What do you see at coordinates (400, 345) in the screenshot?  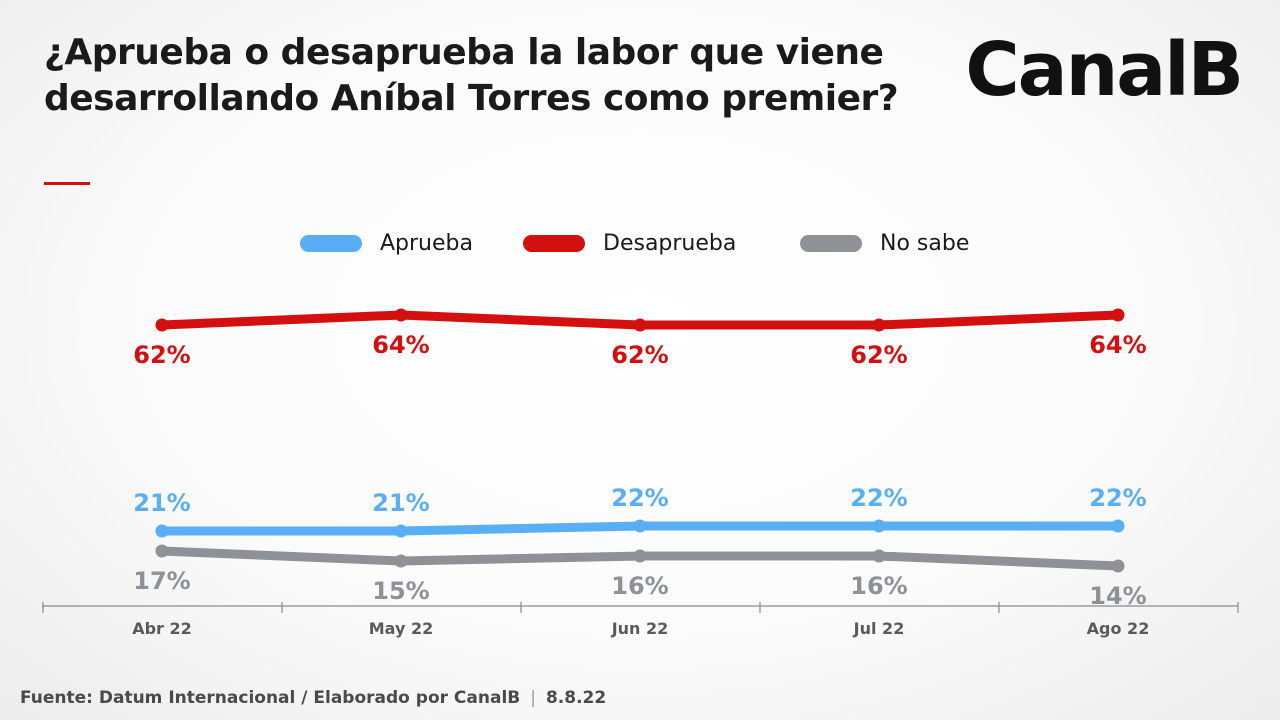 I see `data-label-desaprueba-1: 64%` at bounding box center [400, 345].